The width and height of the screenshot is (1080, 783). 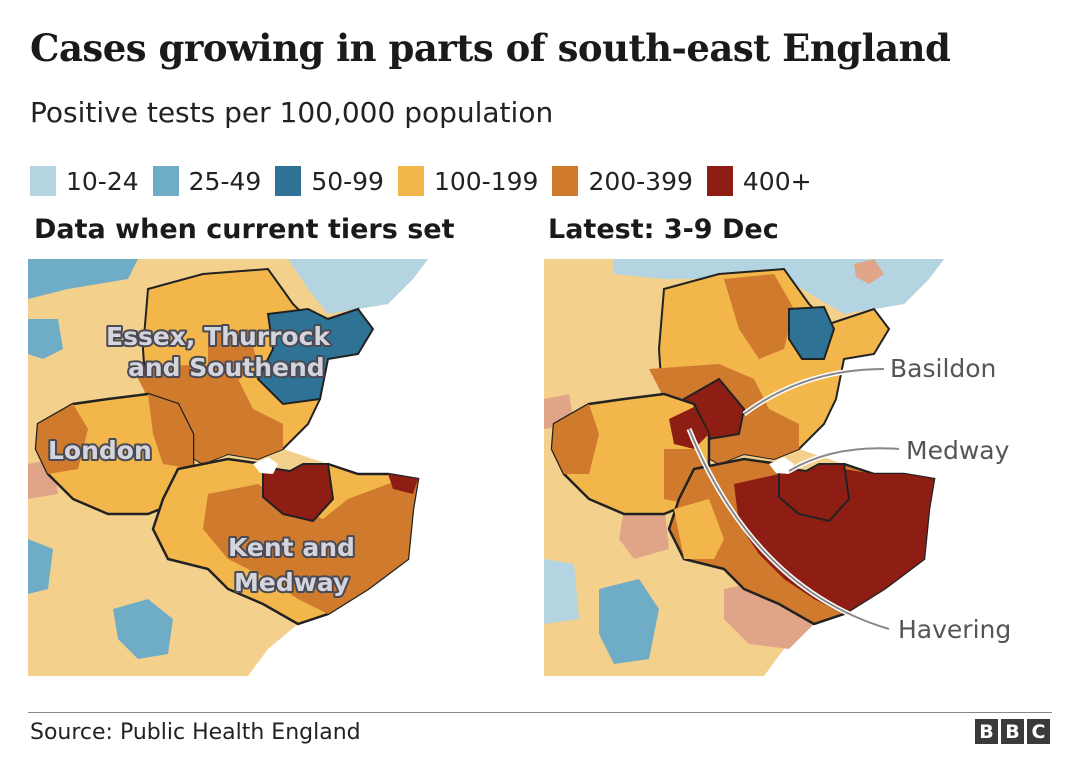 What do you see at coordinates (689, 428) in the screenshot?
I see `region-havering` at bounding box center [689, 428].